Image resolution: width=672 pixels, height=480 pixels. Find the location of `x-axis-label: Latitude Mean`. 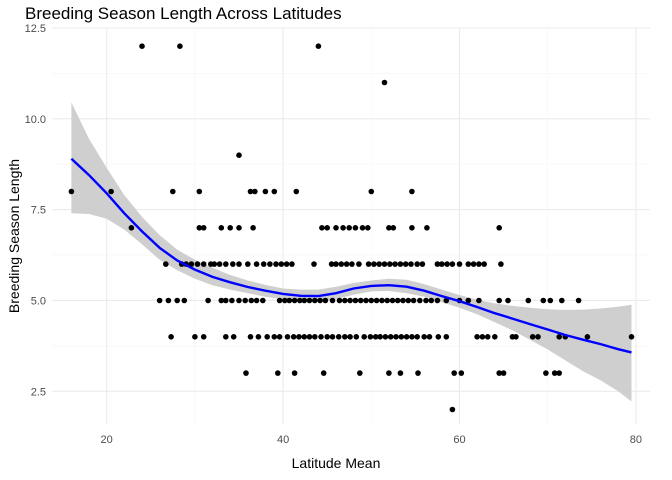

x-axis-label: Latitude Mean is located at coordinates (336, 463).